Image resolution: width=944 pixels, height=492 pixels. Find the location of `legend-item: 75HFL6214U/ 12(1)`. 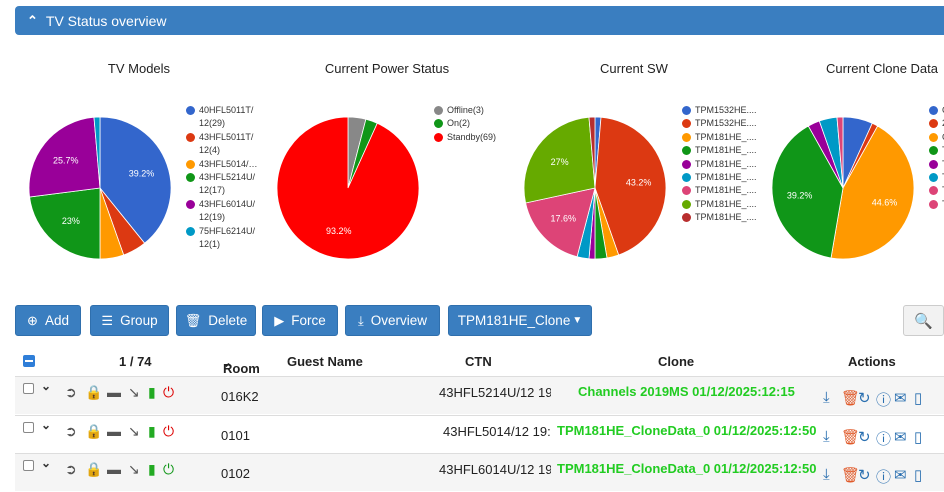

legend-item: 75HFL6214U/ 12(1) is located at coordinates (222, 238).